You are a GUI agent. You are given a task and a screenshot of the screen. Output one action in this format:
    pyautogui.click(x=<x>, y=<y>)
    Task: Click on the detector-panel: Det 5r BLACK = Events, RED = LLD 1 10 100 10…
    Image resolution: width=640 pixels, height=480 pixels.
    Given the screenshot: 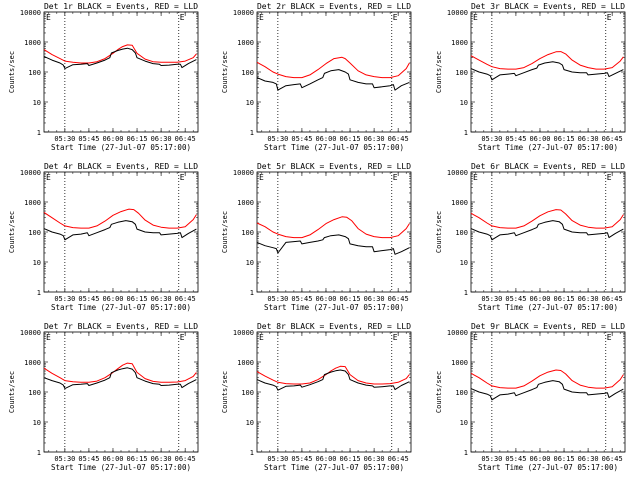 What is the action you would take?
    pyautogui.click(x=319, y=240)
    